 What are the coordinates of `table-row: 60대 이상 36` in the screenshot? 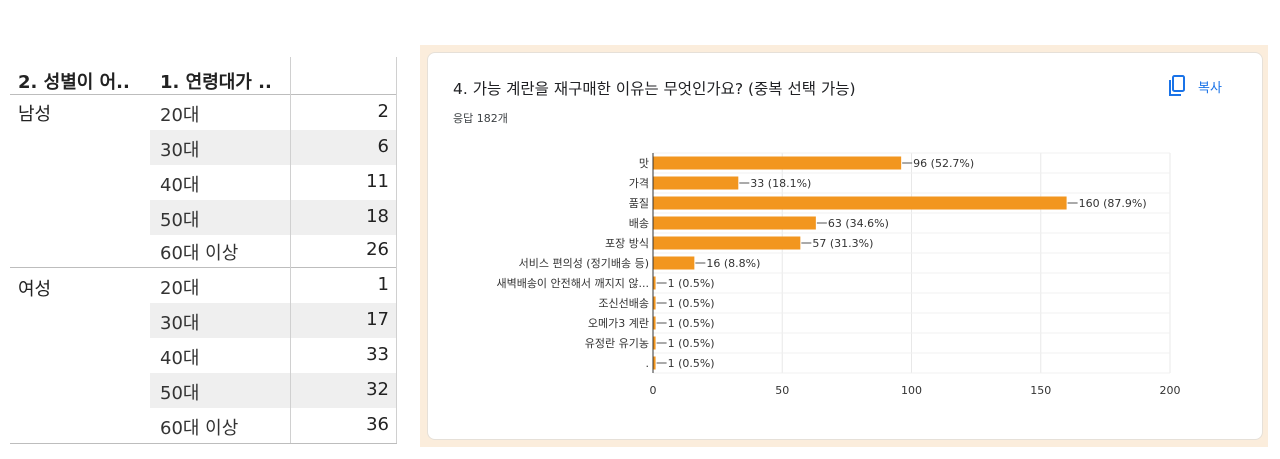 It's located at (203, 425).